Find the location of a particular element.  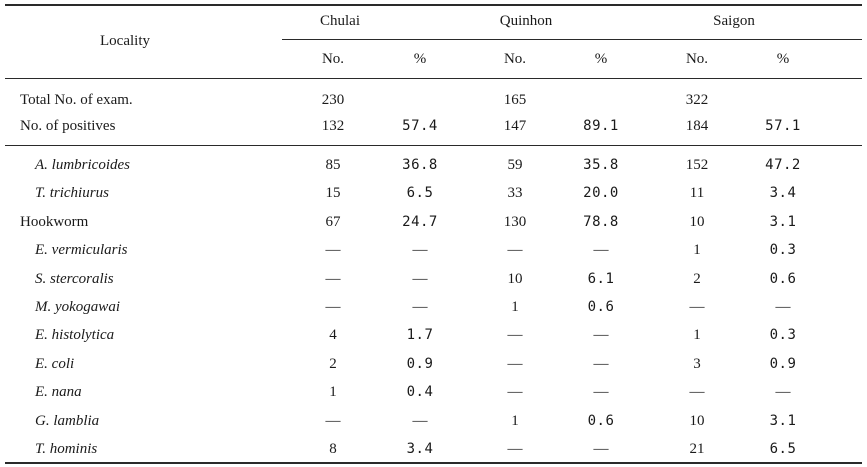

count-cell: 33 is located at coordinates (515, 193).